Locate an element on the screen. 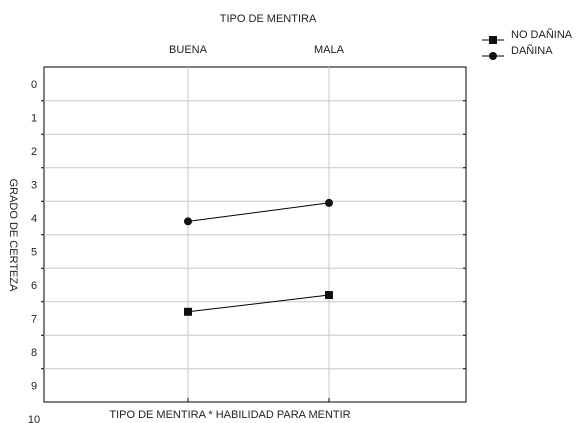 The width and height of the screenshot is (584, 423). y-tick-label: 8 is located at coordinates (34, 353).